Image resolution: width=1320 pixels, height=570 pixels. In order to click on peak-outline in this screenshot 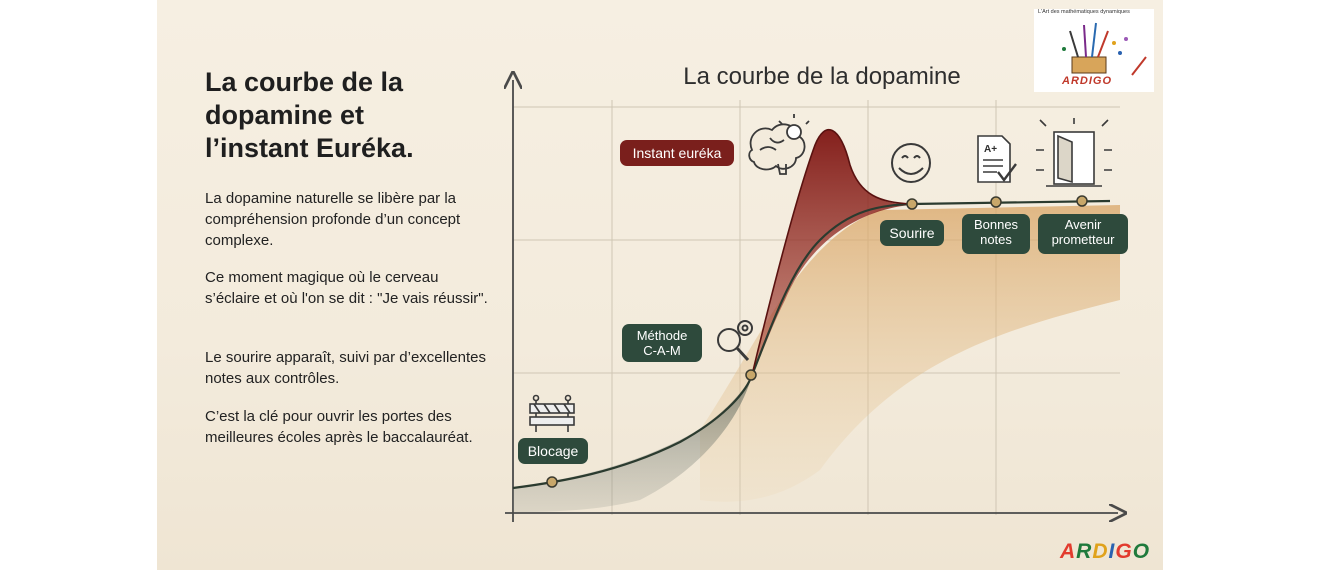, I will do `click(832, 252)`.